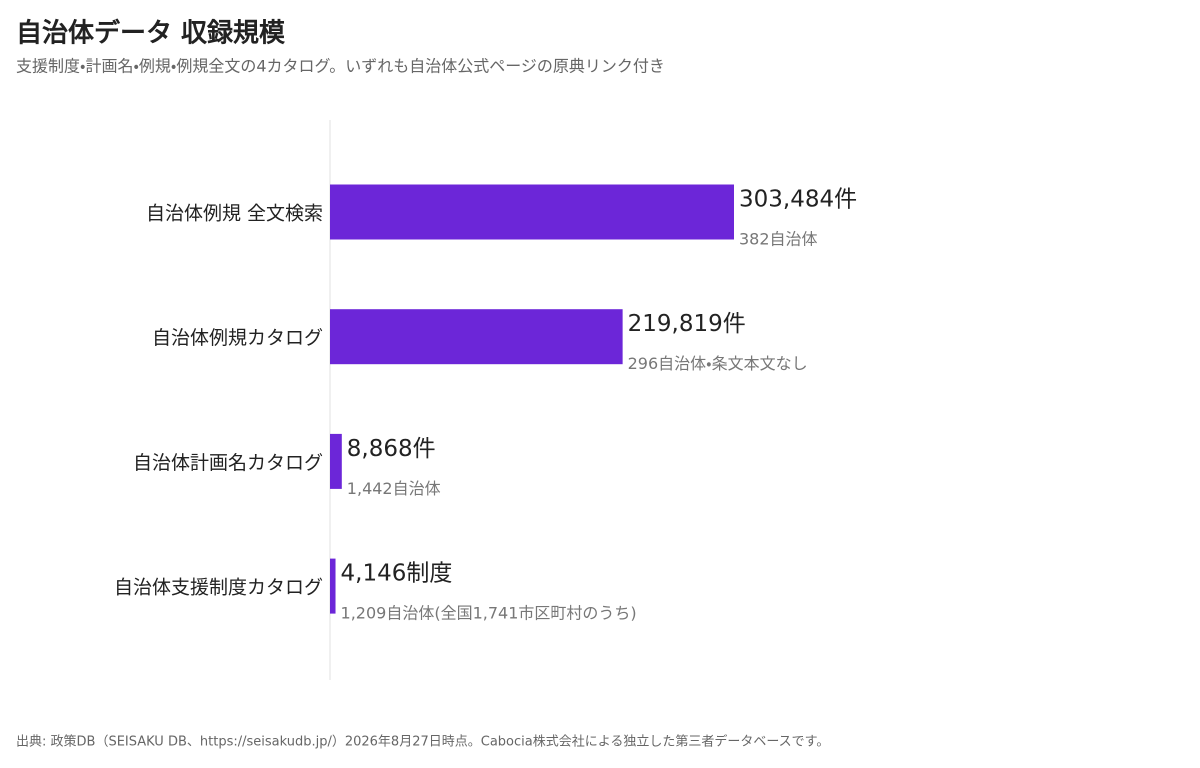  I want to click on category-label: 自治体支援制度カタログ, so click(218, 588).